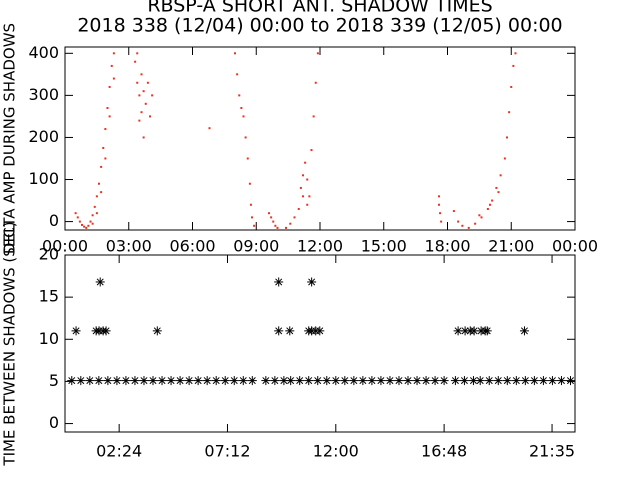  Describe the element at coordinates (552, 451) in the screenshot. I see `x-tick-label: 21:35` at that location.